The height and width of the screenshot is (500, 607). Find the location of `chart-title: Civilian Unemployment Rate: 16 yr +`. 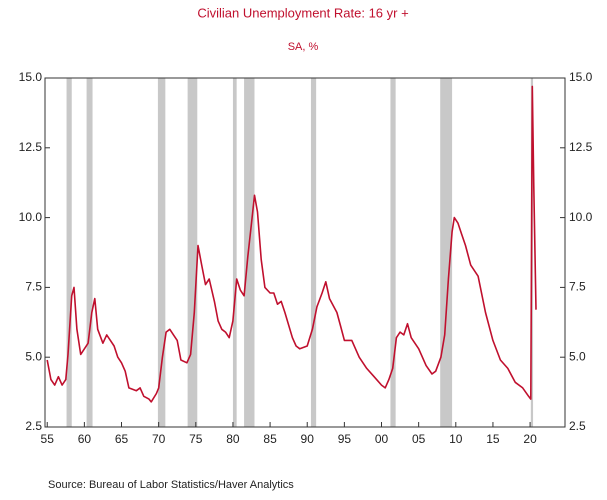

chart-title: Civilian Unemployment Rate: 16 yr + is located at coordinates (302, 12).